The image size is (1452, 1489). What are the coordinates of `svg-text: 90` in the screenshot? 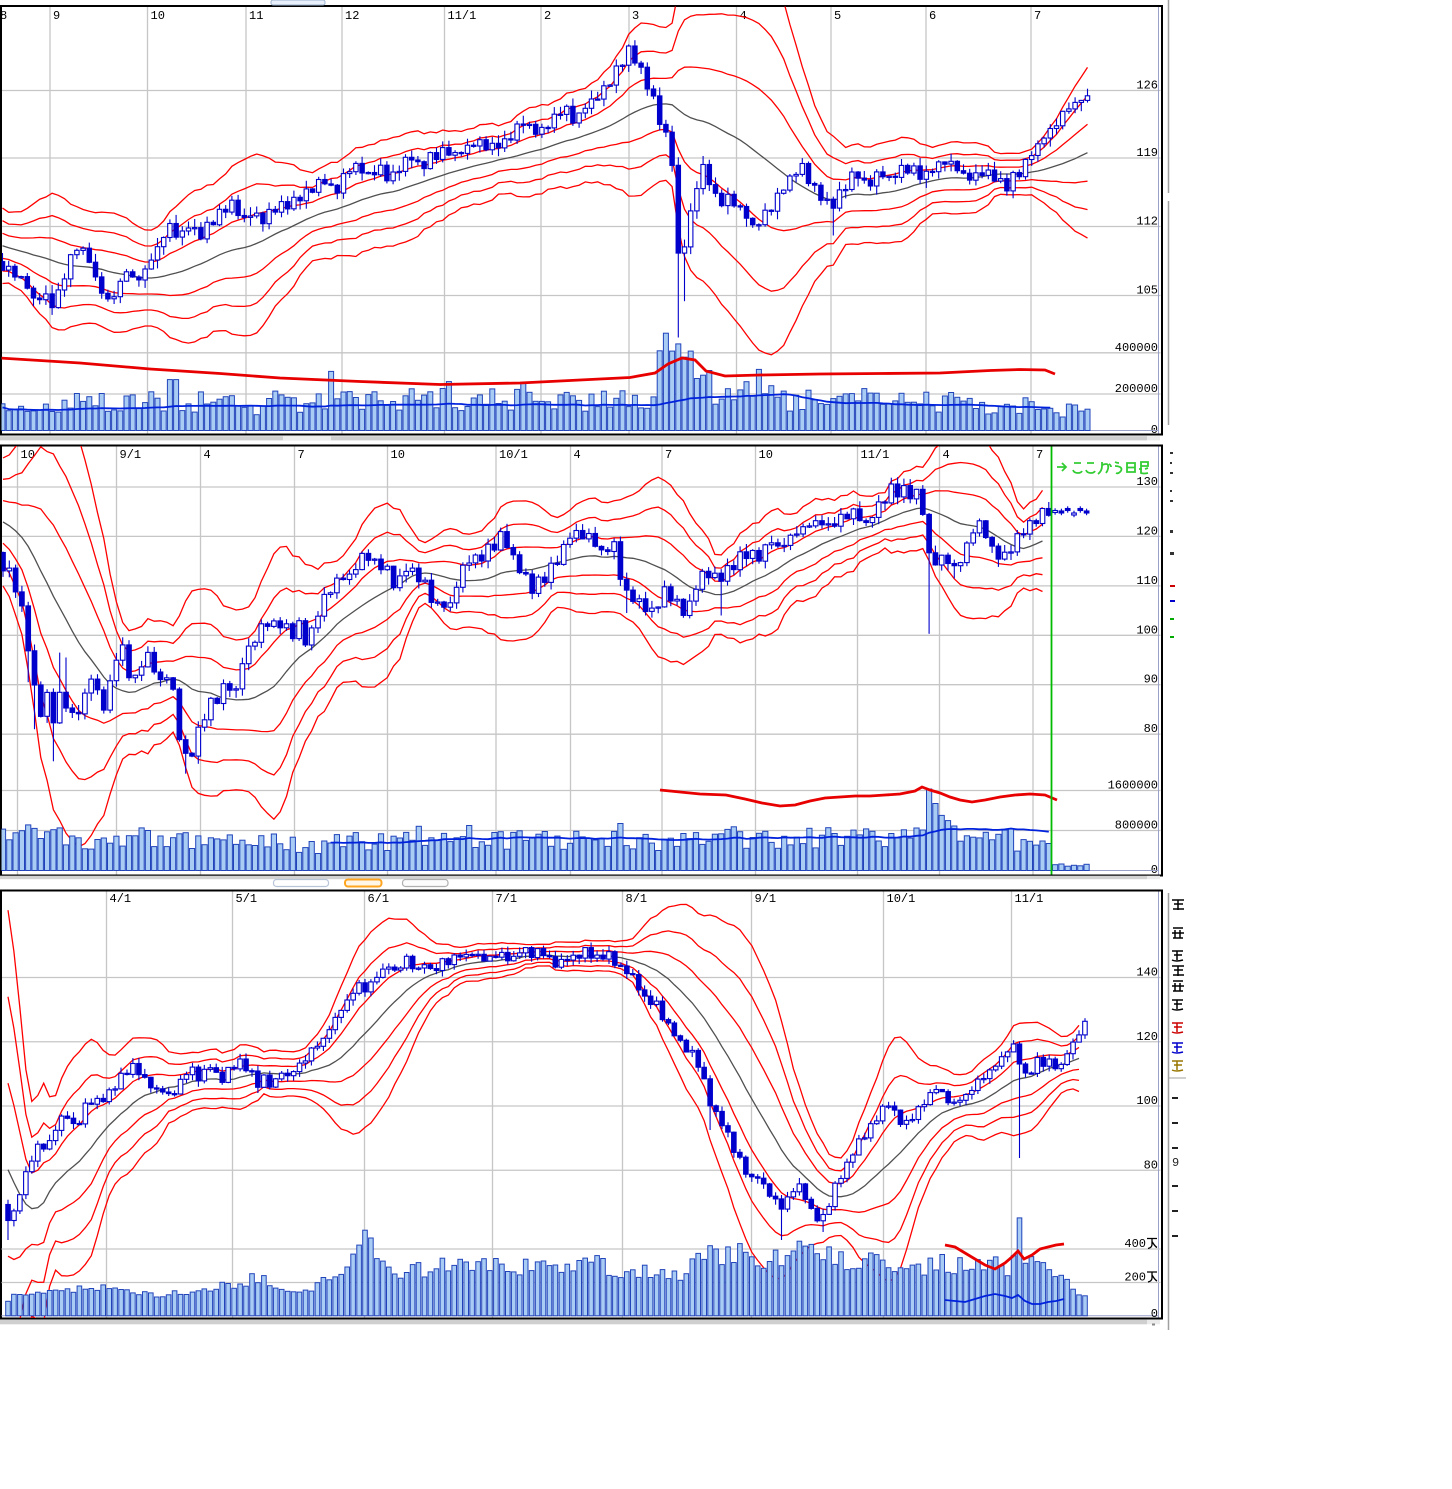 It's located at (1151, 680).